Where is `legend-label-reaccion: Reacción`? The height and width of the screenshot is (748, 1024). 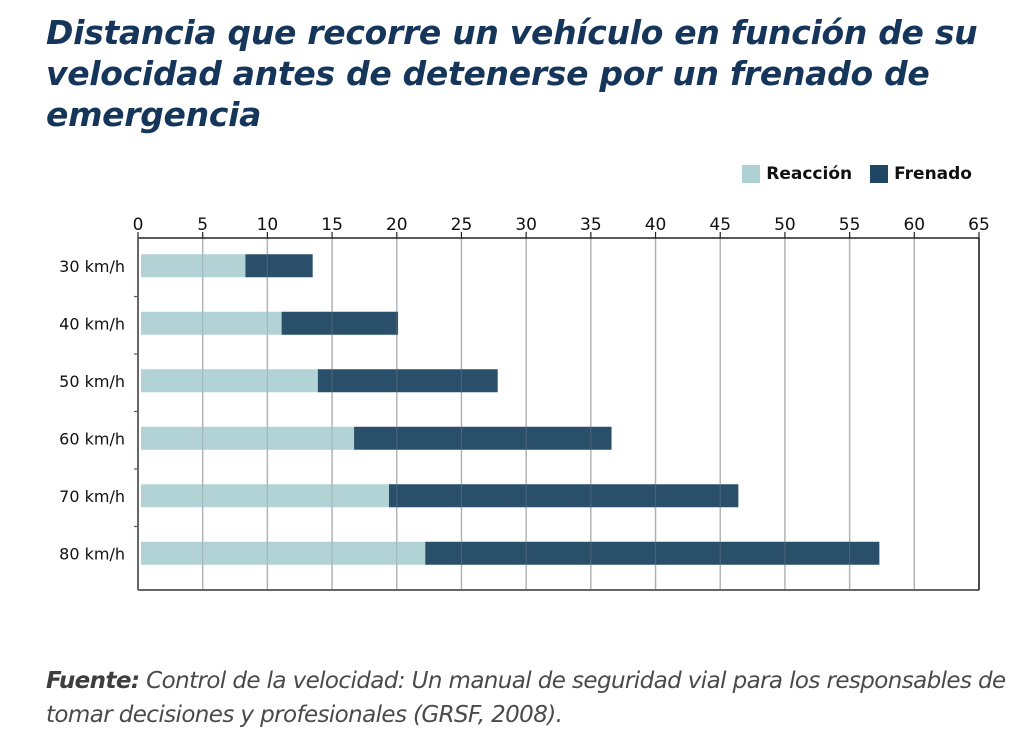 legend-label-reaccion: Reacción is located at coordinates (809, 174).